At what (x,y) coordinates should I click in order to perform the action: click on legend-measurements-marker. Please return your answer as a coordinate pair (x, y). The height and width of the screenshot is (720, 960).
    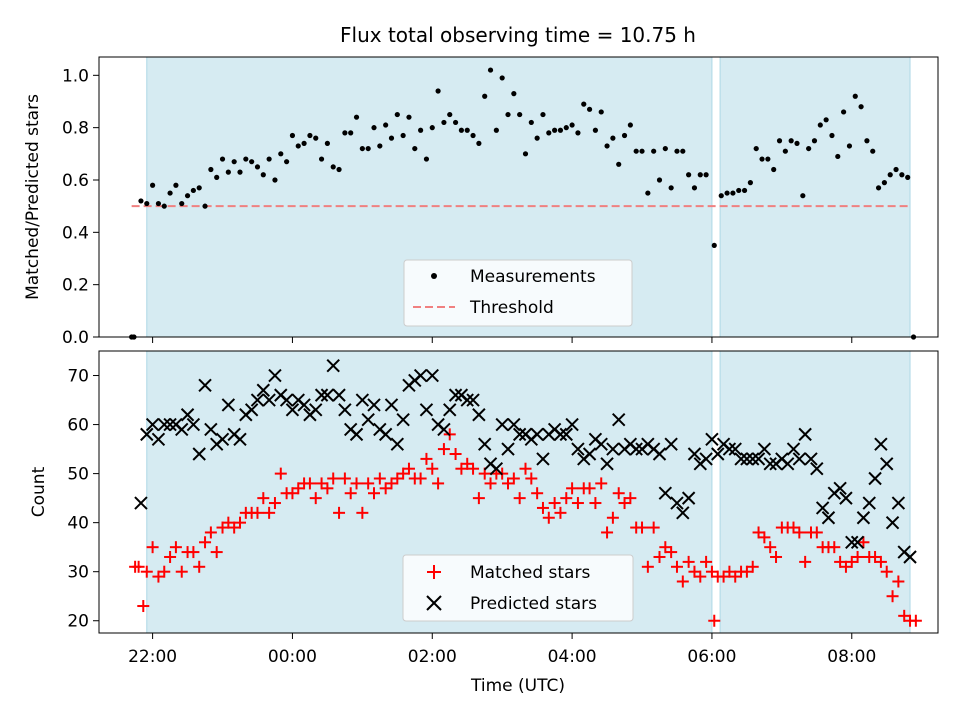
    Looking at the image, I should click on (434, 276).